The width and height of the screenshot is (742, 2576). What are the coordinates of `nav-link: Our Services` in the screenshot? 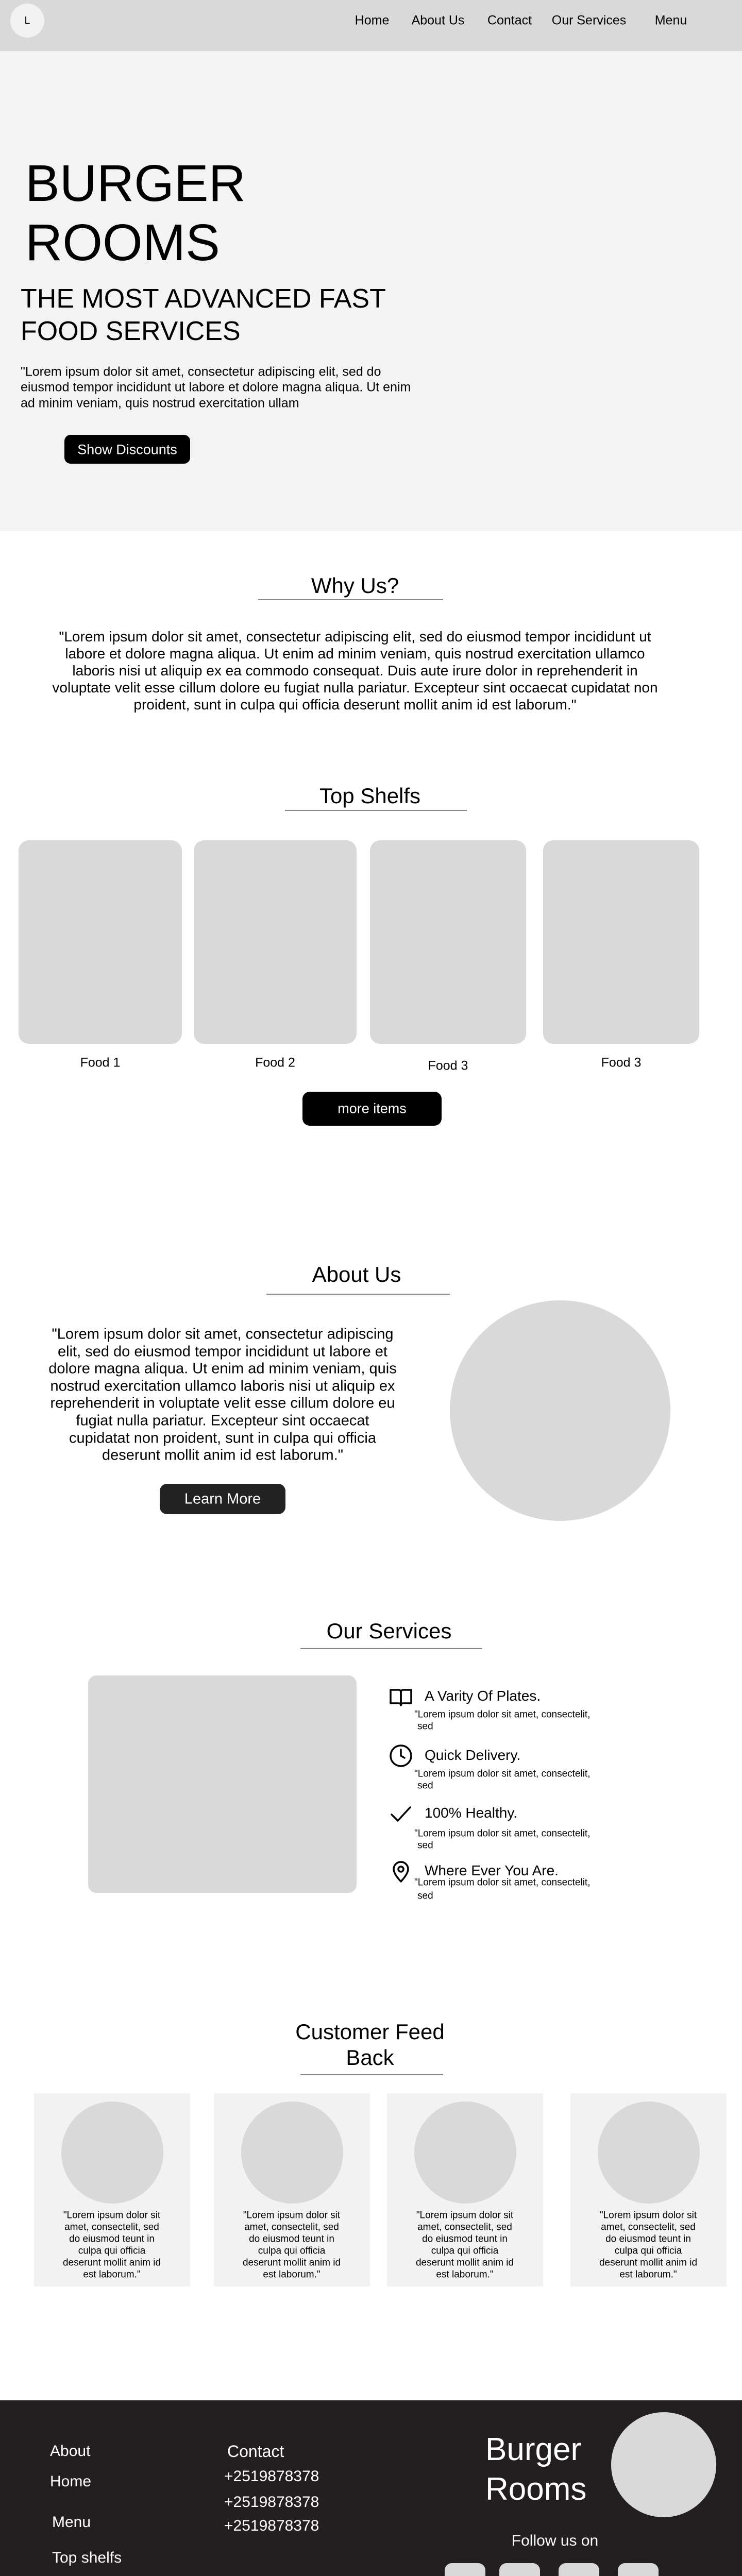 It's located at (589, 20).